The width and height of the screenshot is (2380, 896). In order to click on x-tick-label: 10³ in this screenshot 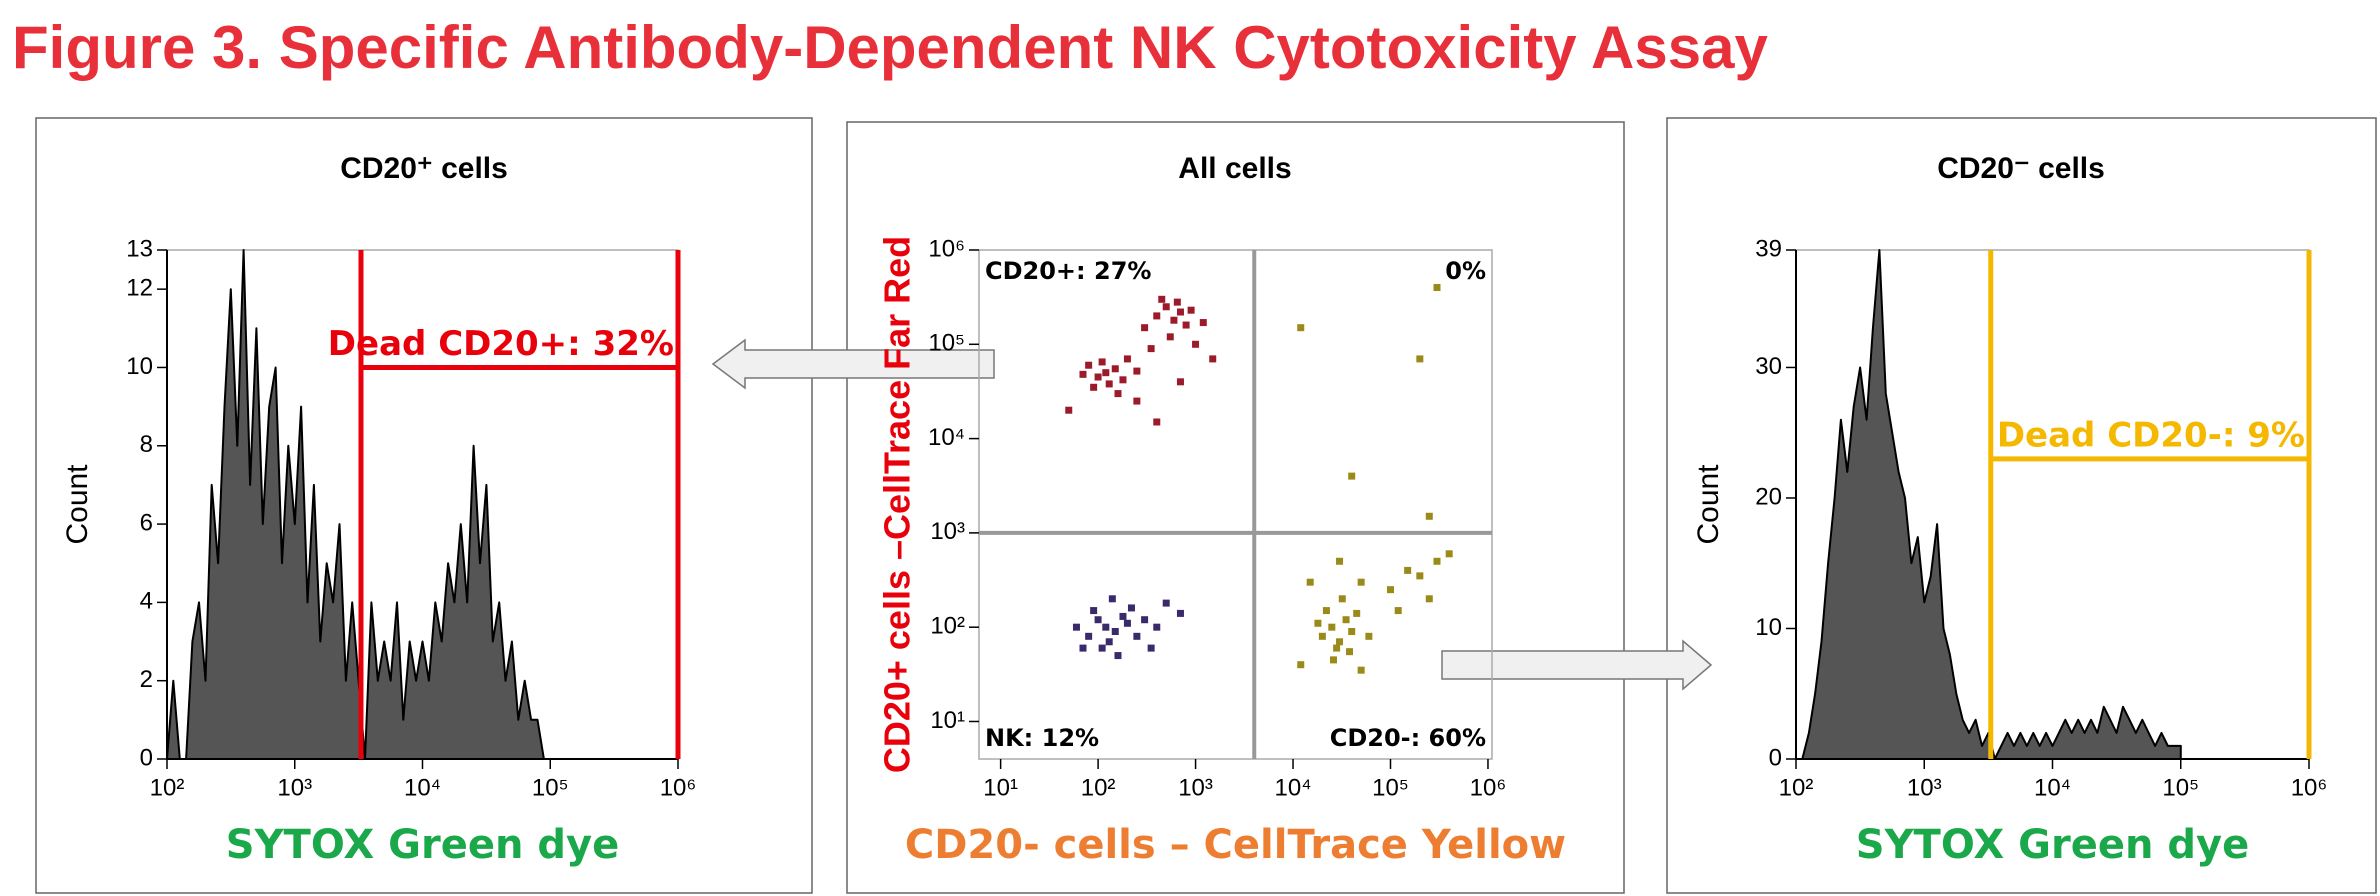, I will do `click(1195, 787)`.